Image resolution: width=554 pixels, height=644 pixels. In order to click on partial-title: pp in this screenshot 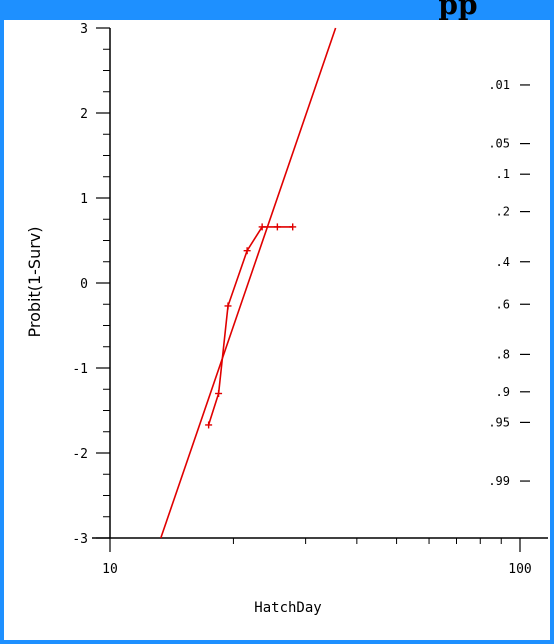, I will do `click(457, 10)`.